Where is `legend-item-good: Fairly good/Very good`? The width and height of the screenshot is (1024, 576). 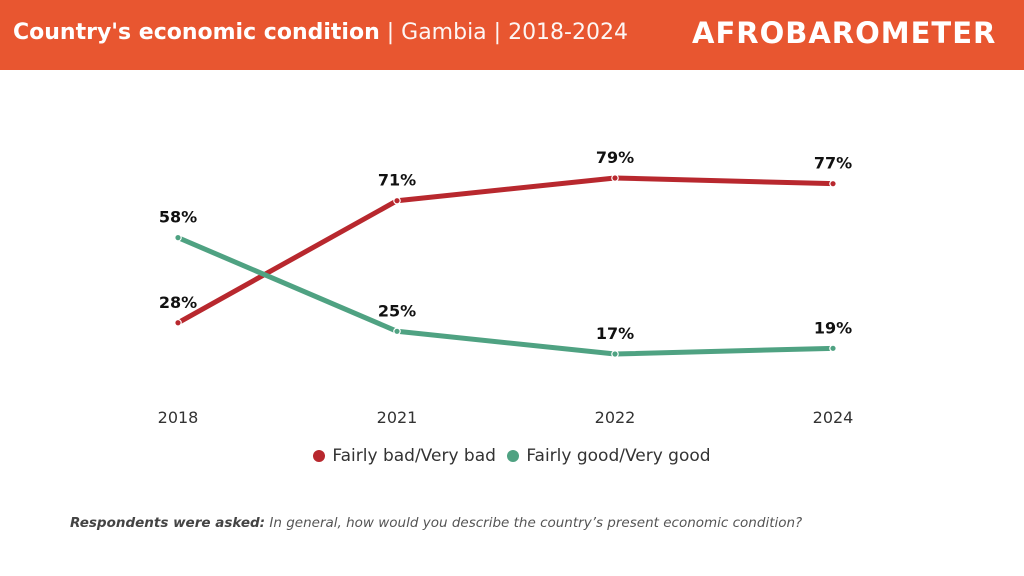 legend-item-good: Fairly good/Very good is located at coordinates (609, 456).